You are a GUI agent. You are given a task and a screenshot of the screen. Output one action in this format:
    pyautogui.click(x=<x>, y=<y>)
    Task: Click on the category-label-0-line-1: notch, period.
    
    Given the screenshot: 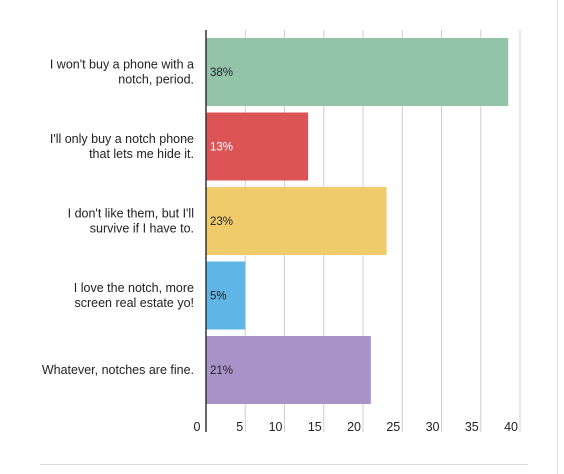 What is the action you would take?
    pyautogui.click(x=156, y=80)
    